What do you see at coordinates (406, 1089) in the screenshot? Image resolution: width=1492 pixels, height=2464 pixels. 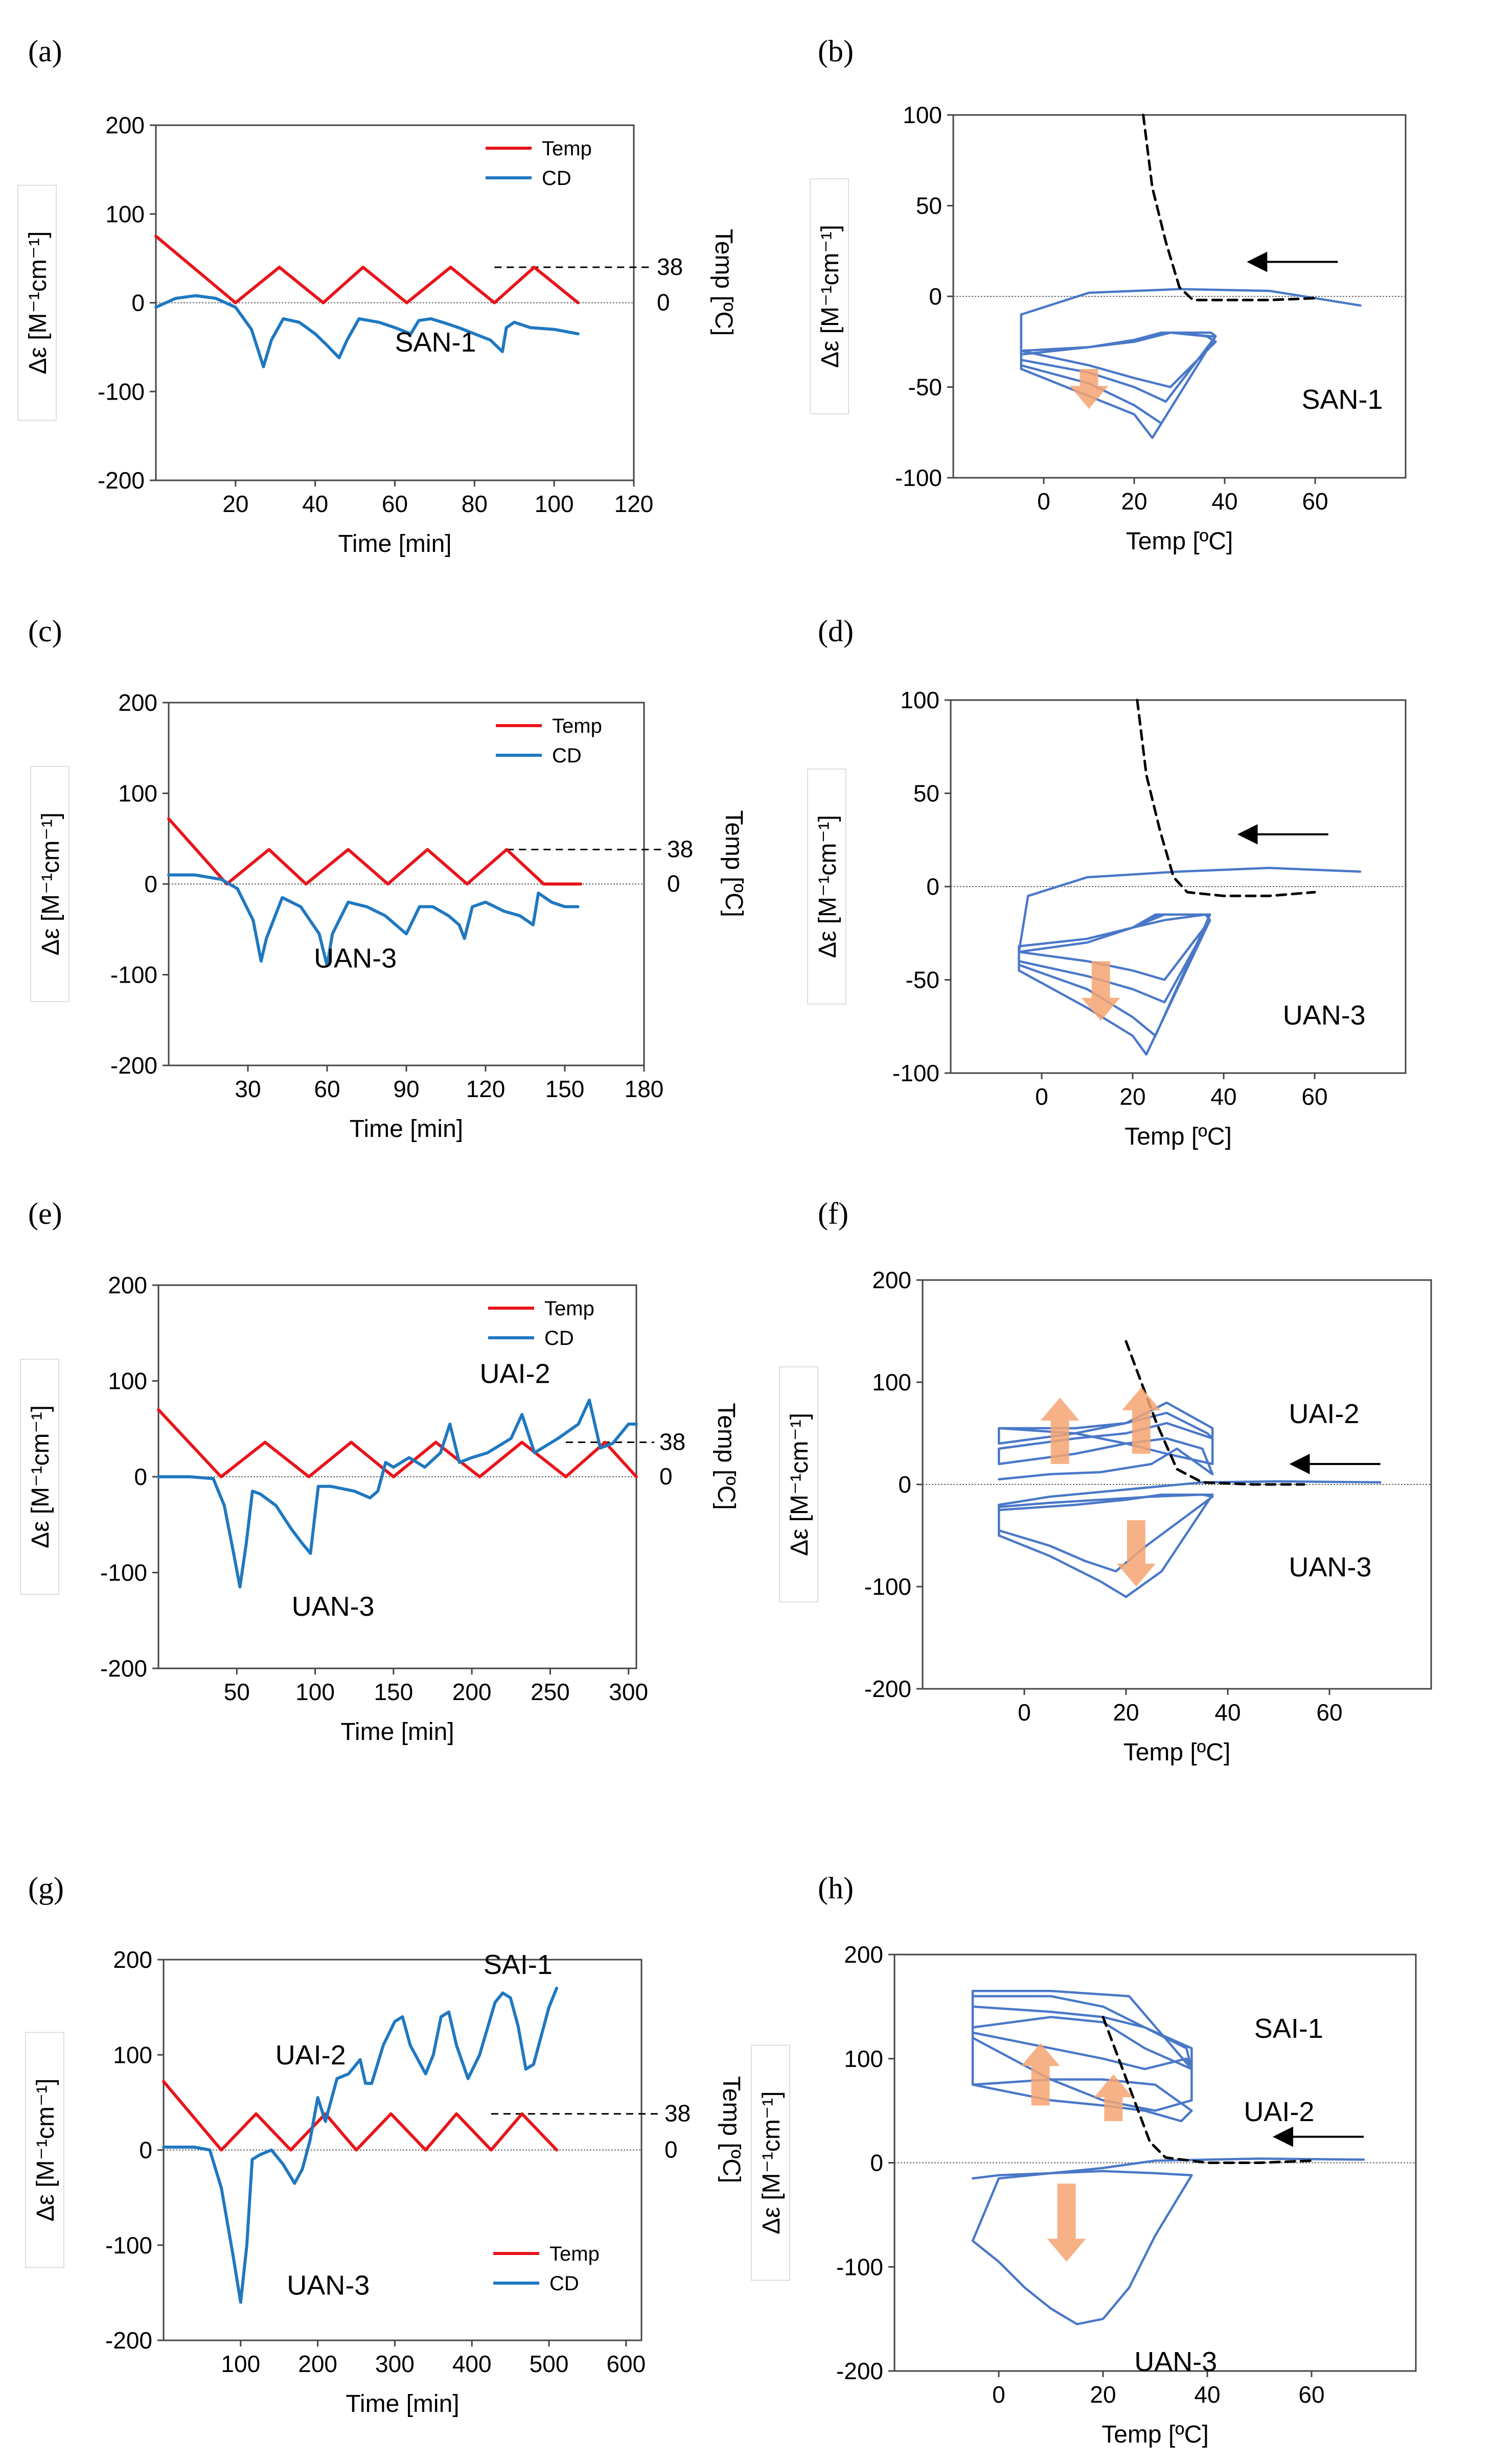 I see `x-tick-label: 90` at bounding box center [406, 1089].